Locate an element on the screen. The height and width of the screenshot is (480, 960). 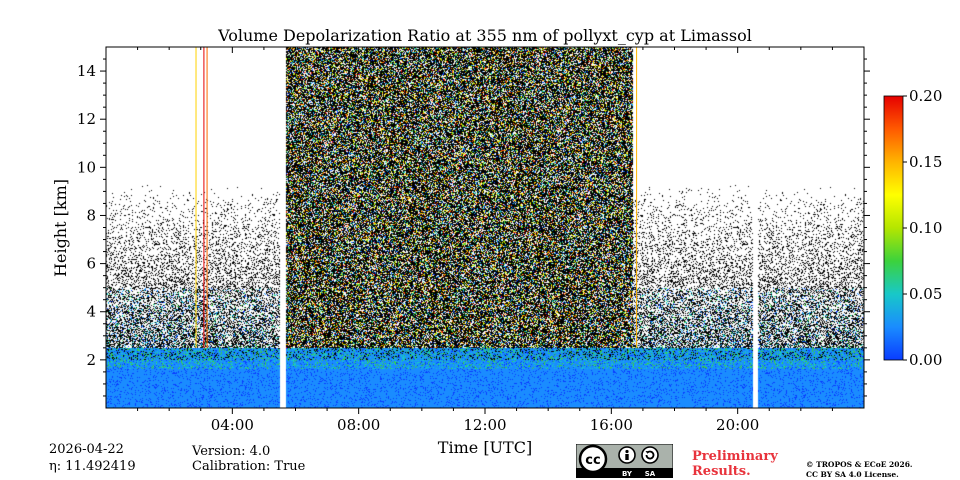
y-tick-label: 6 is located at coordinates (91, 264).